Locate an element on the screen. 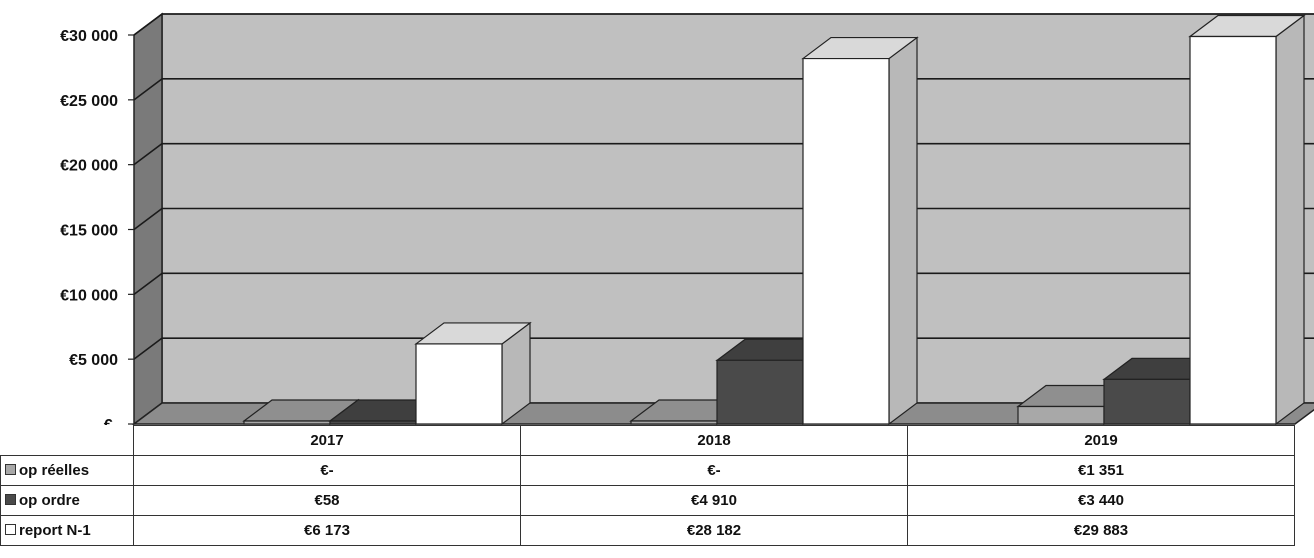 The image size is (1314, 558). legend-label-op-ordre: op ordre is located at coordinates (49, 500).